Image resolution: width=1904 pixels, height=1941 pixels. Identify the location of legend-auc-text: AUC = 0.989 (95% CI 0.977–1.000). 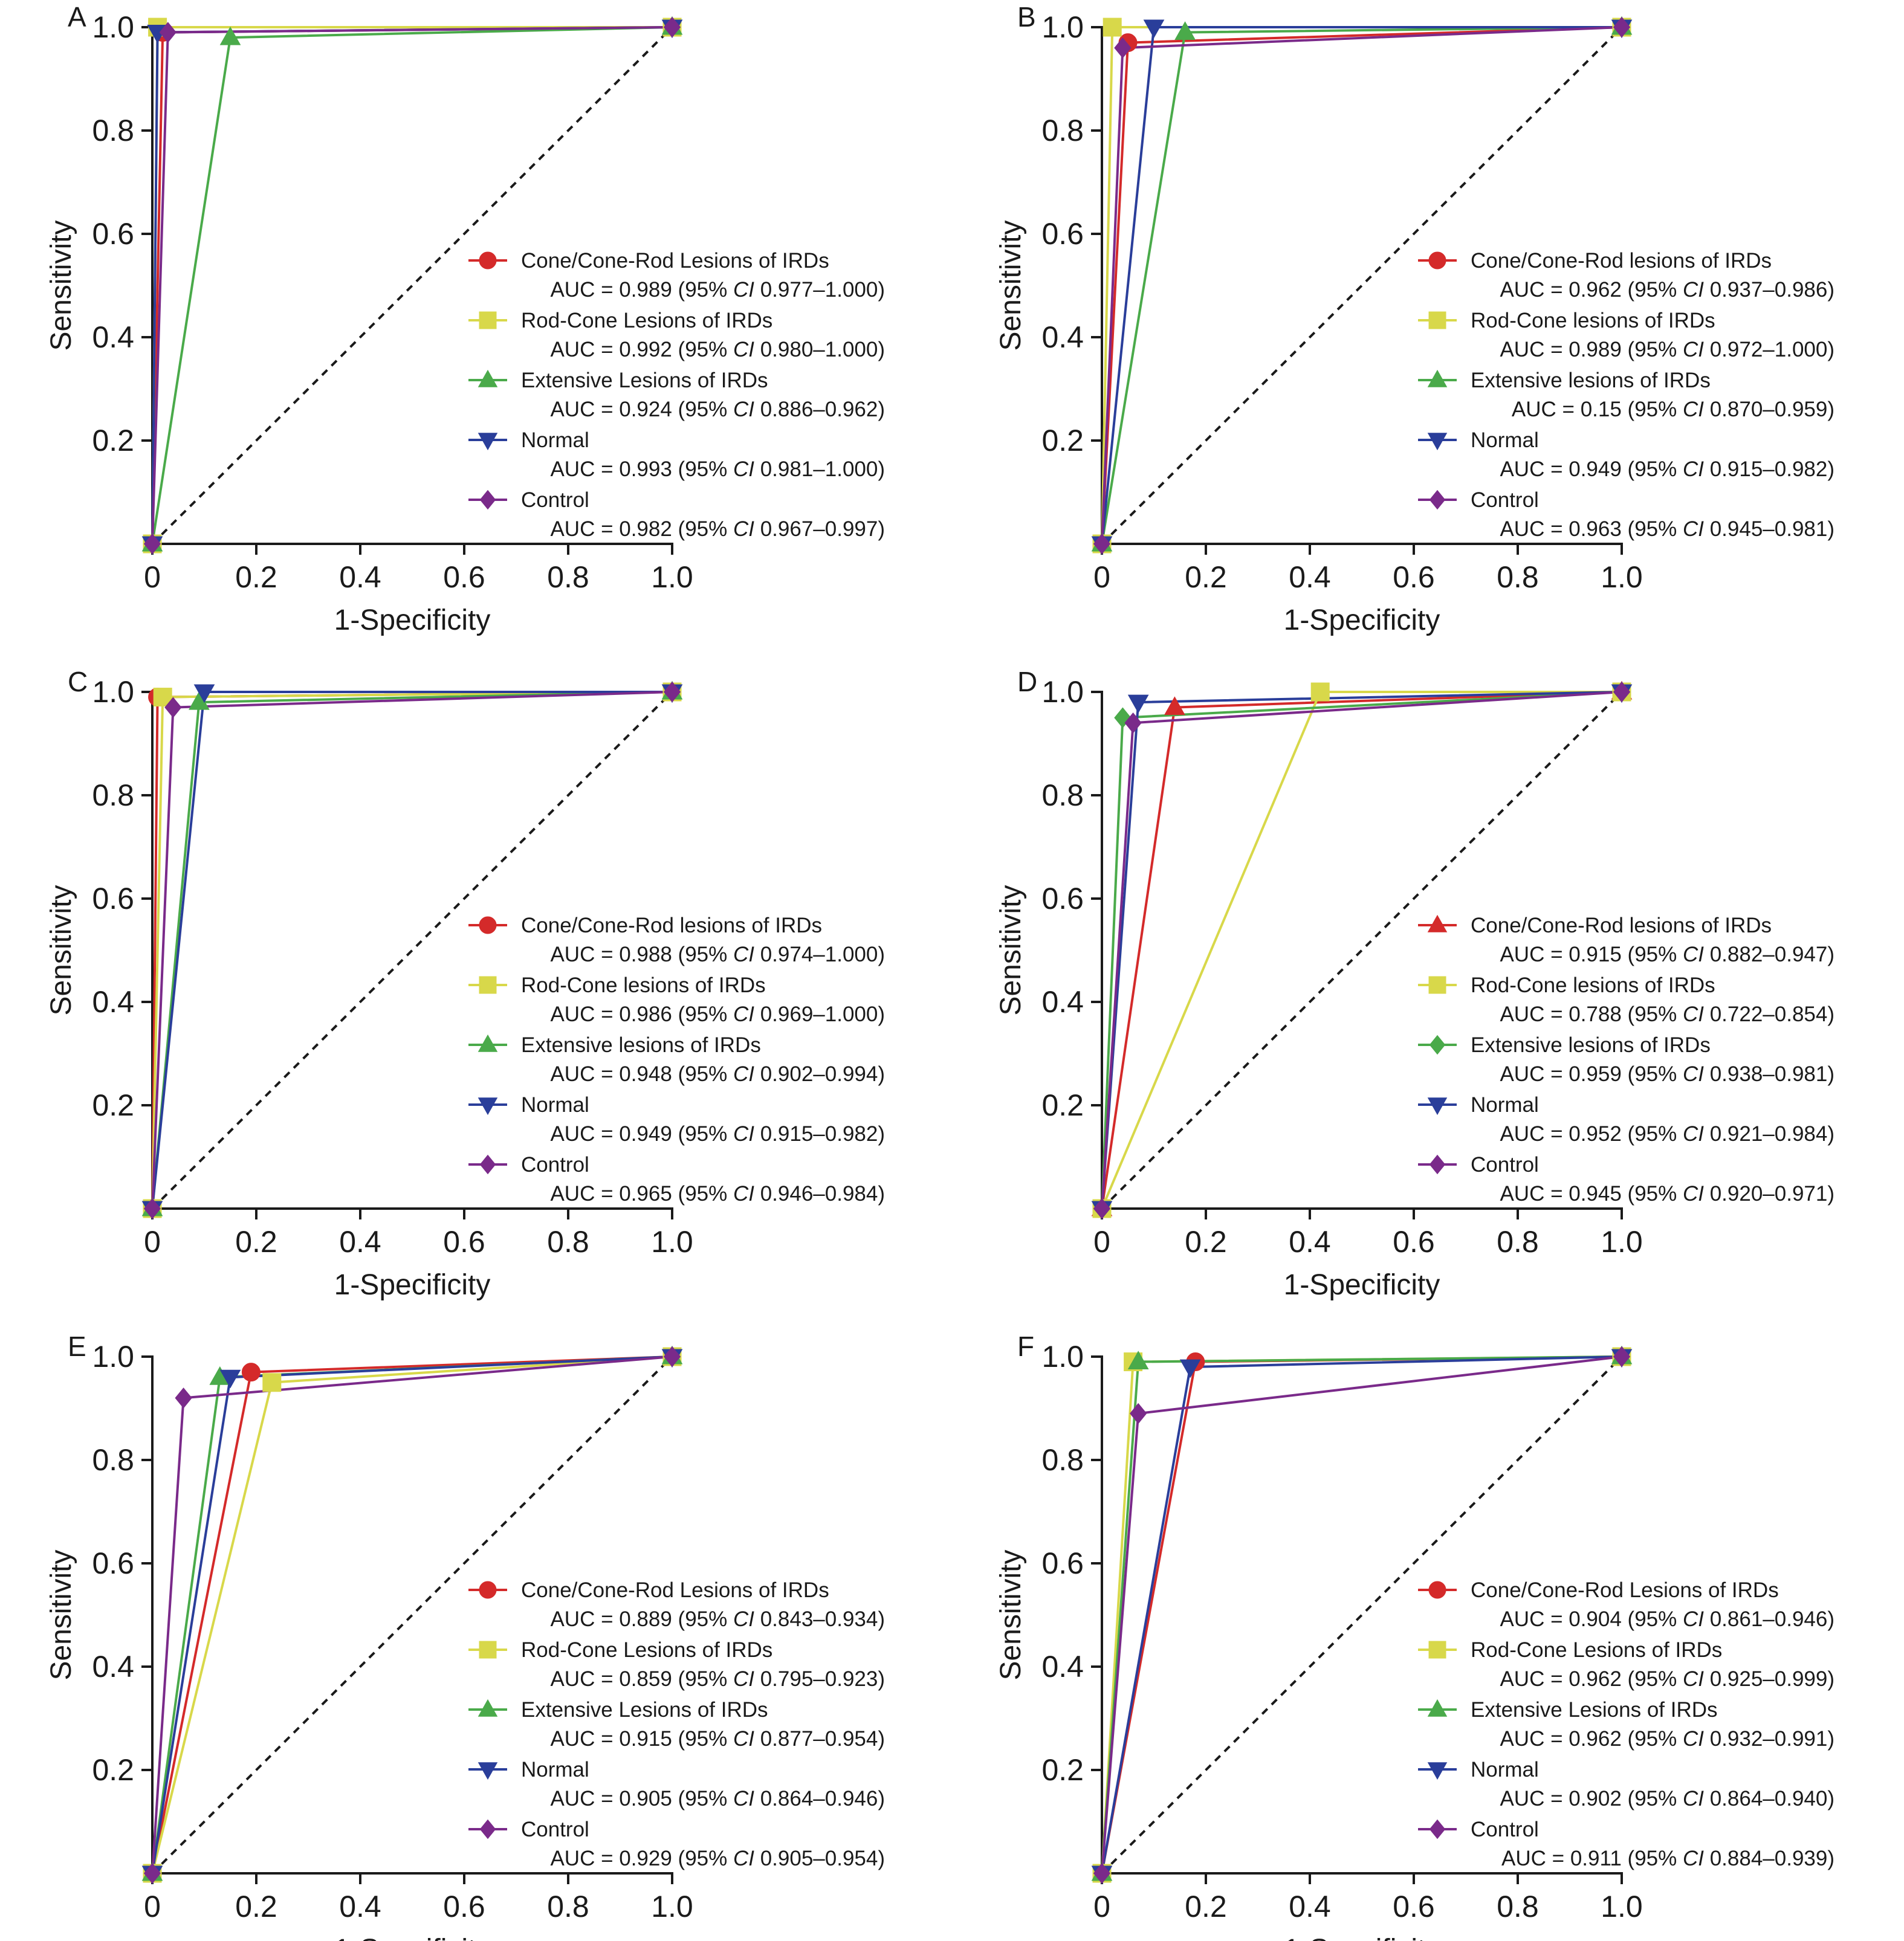
(717, 290).